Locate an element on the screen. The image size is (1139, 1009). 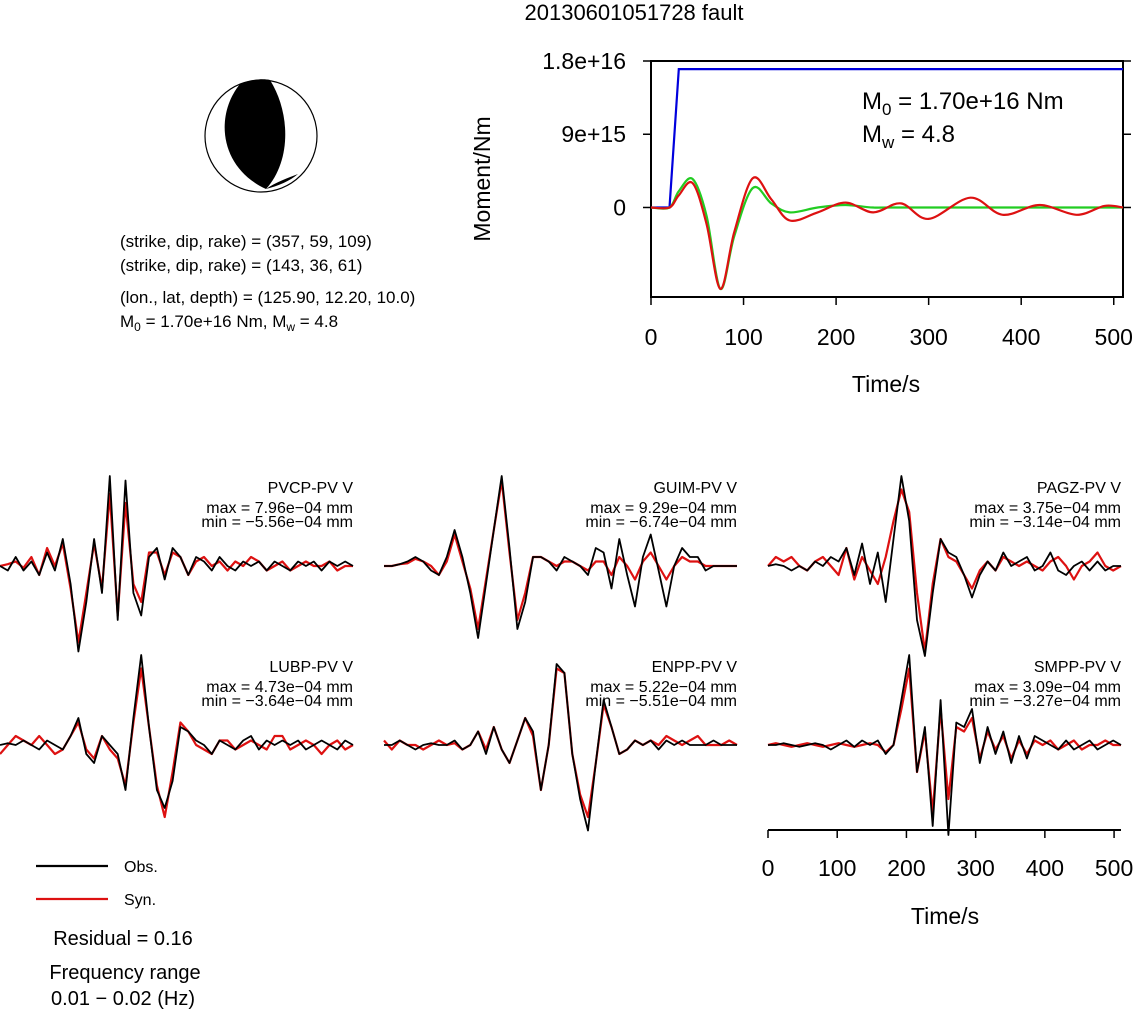
waveform-time-axis: Time/s 0 100 200 300 400 500 is located at coordinates (947, 879).